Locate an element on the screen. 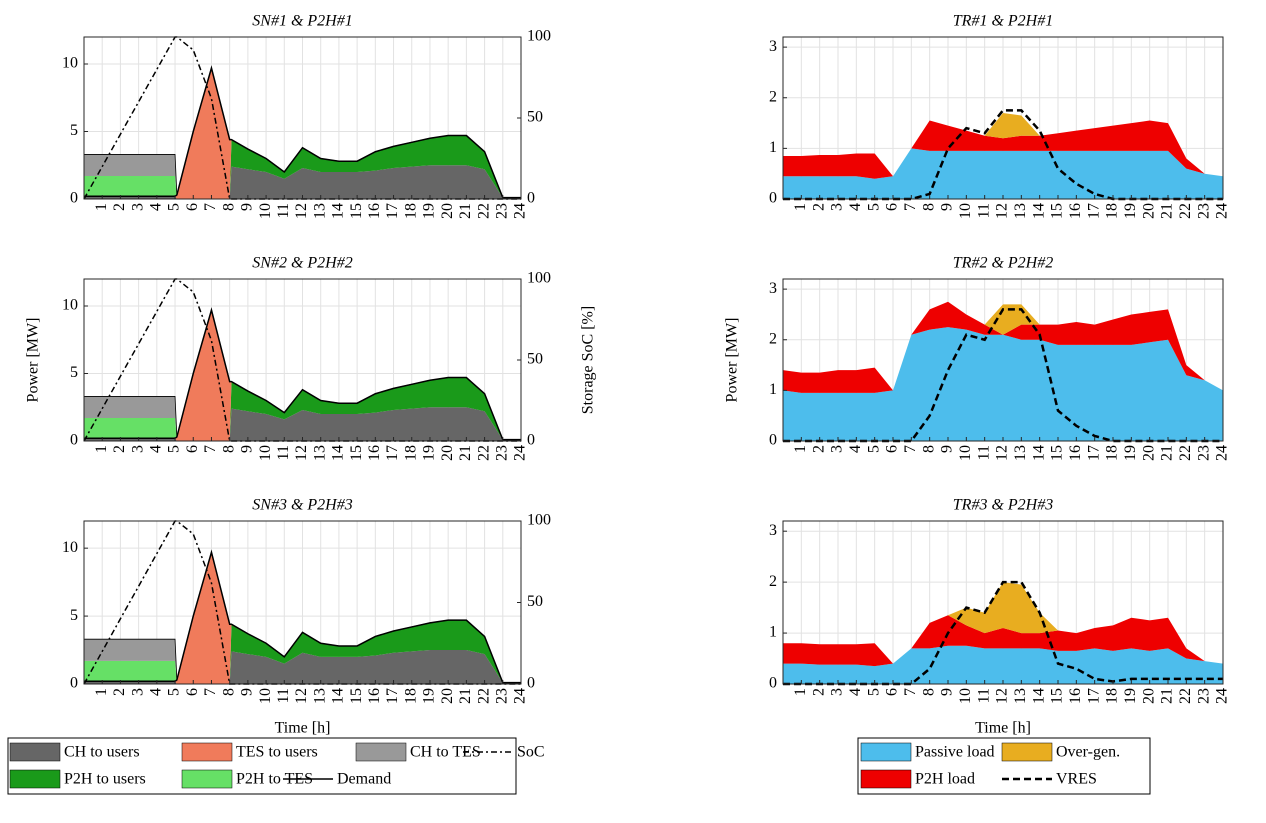  line is located at coordinates (302, 132).